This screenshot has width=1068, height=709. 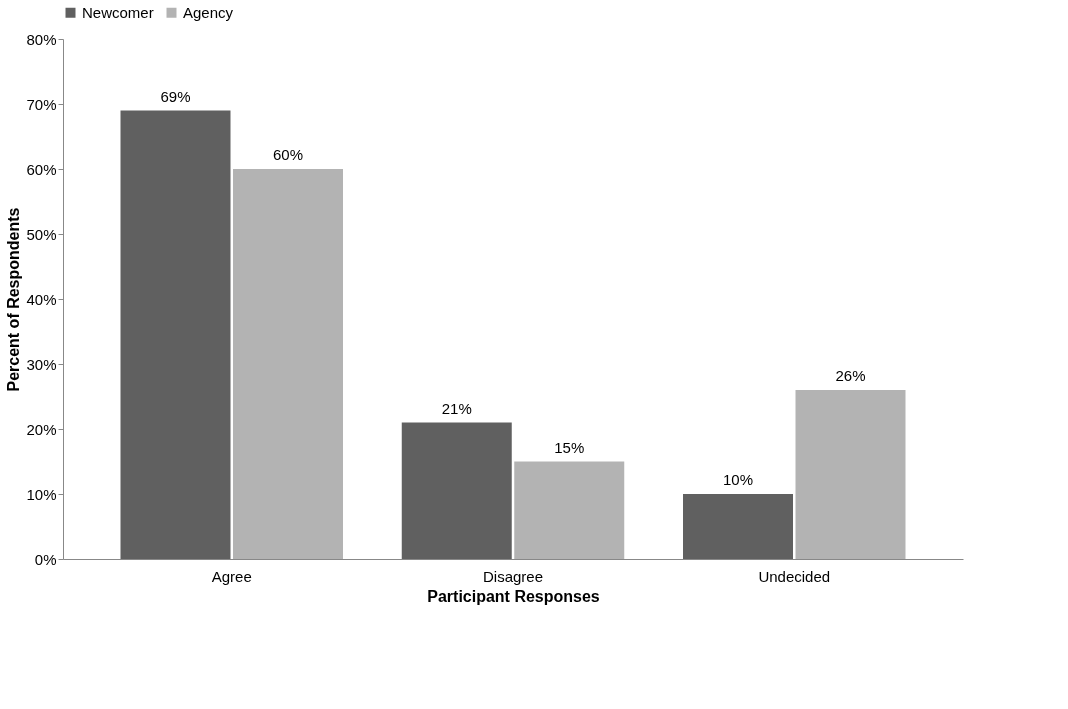 I want to click on legend-label: Newcomer, so click(x=118, y=12).